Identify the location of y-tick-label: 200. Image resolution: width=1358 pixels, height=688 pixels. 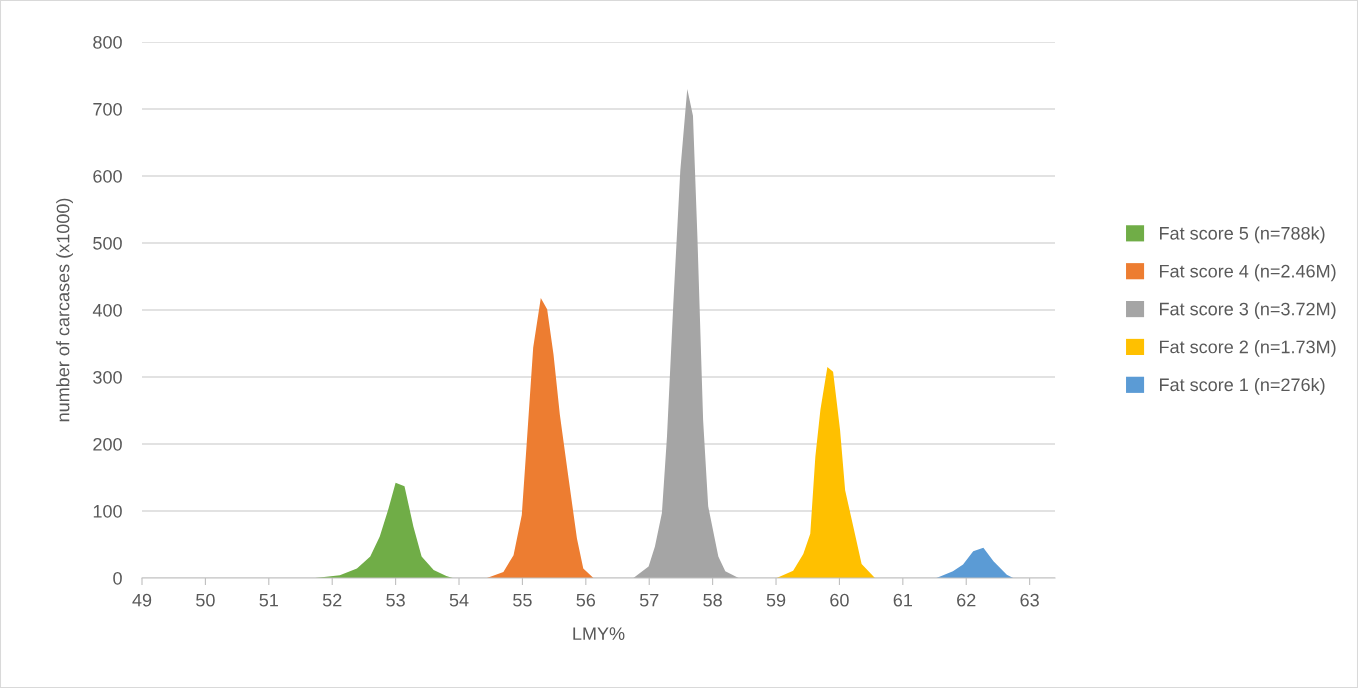
(107, 444).